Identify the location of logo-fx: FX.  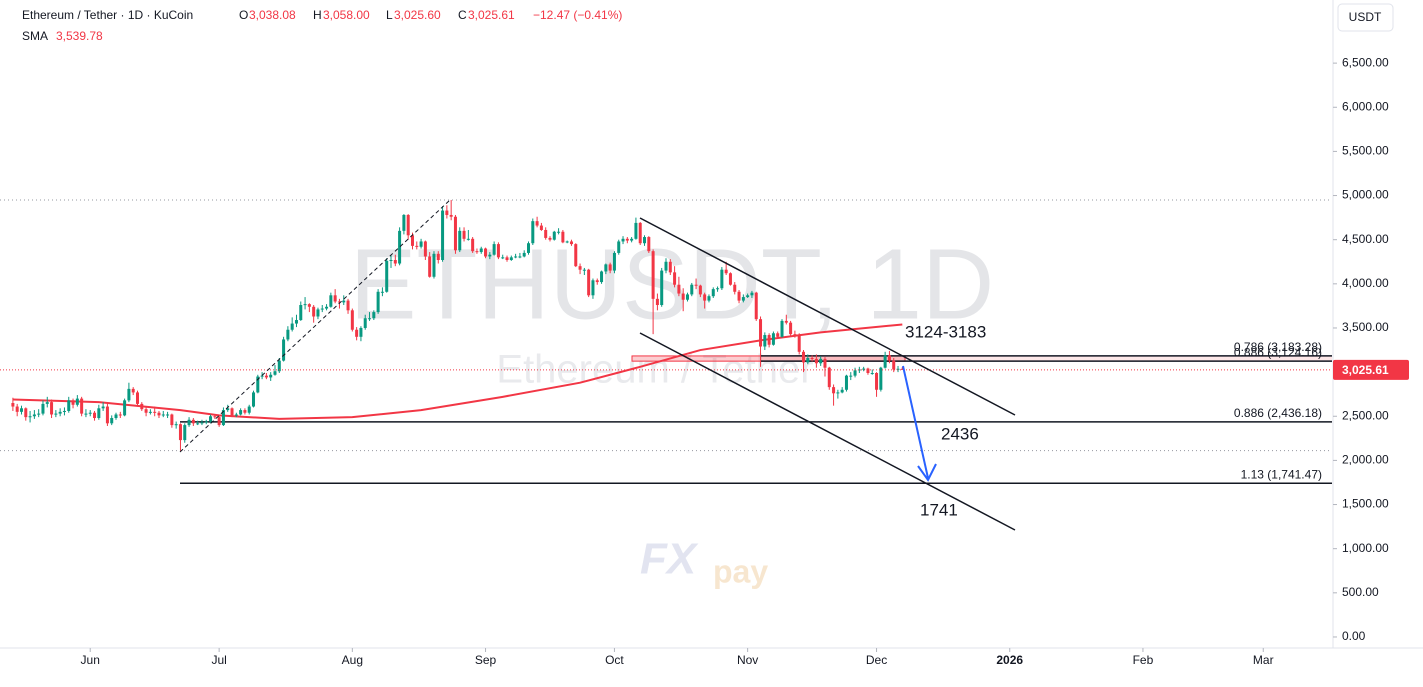
(669, 559).